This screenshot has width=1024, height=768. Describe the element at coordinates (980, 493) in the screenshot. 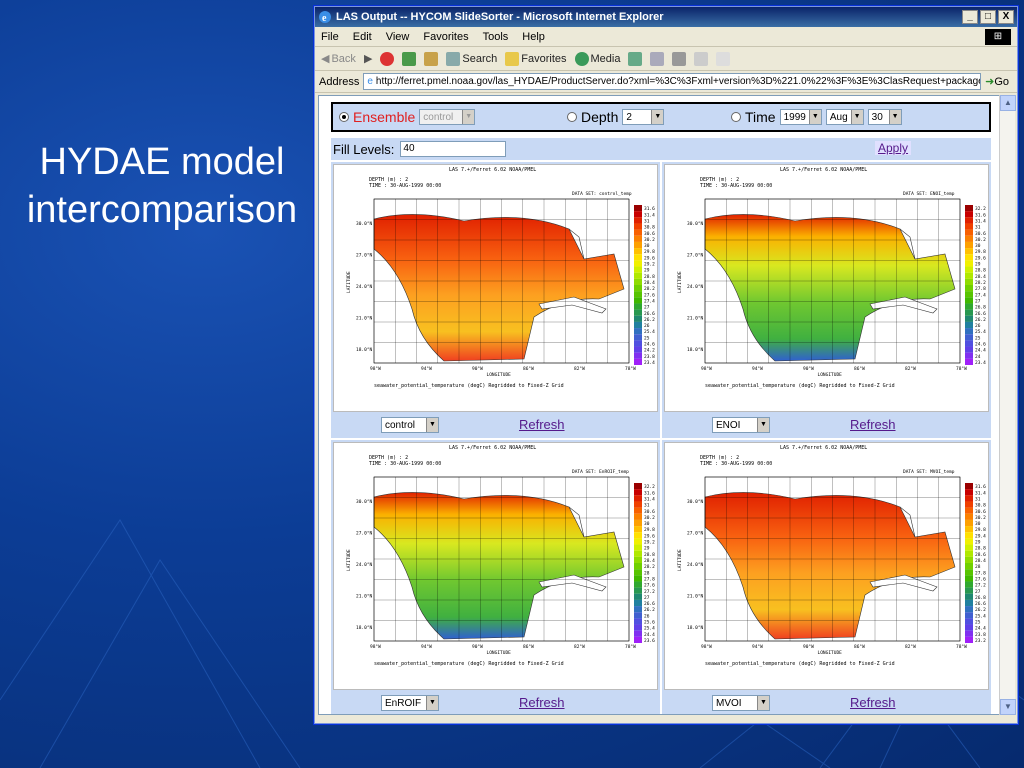

I see `colorbar-label: 31.4` at that location.